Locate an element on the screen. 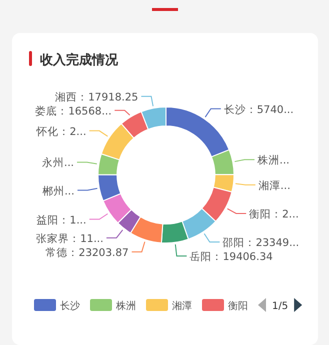 This screenshot has width=329, height=345. slice-label: 邵阳 is located at coordinates (233, 243).